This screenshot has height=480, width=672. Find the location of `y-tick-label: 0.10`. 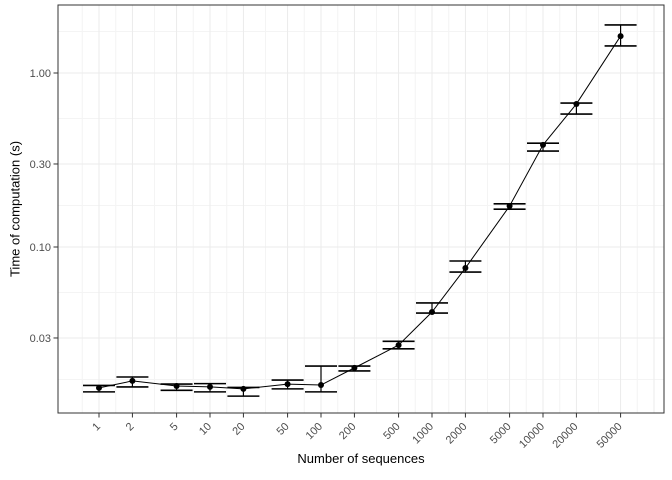

y-tick-label: 0.10 is located at coordinates (40, 248).